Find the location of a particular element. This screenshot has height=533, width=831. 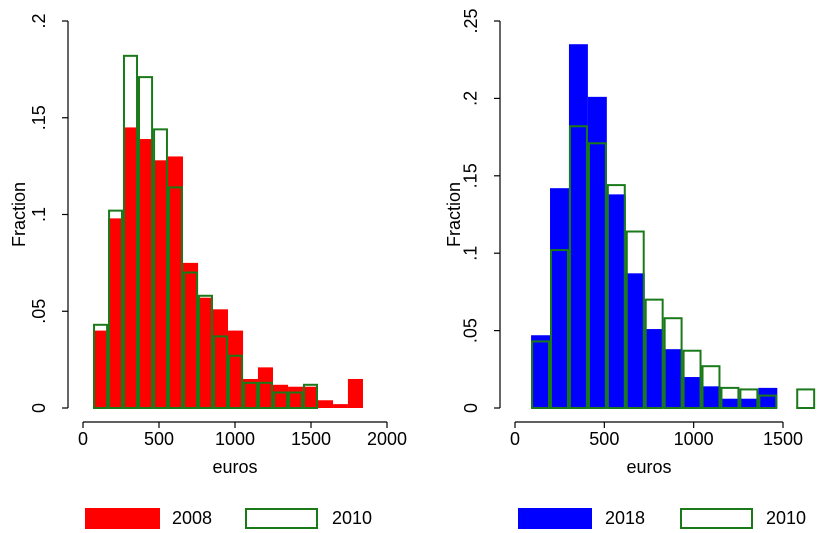

legend-label: 2018 is located at coordinates (625, 518).